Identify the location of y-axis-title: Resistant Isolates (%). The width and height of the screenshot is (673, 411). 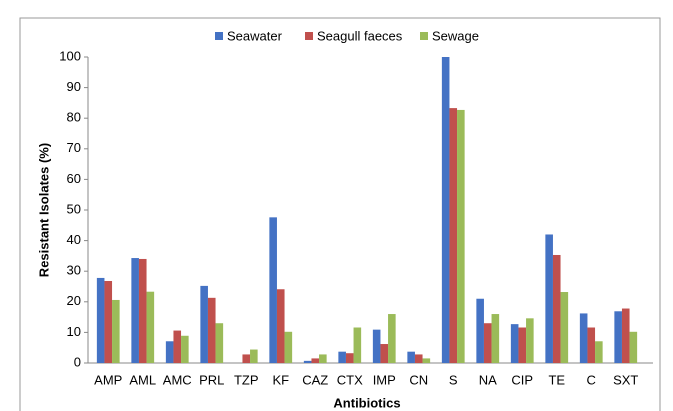
(43, 210).